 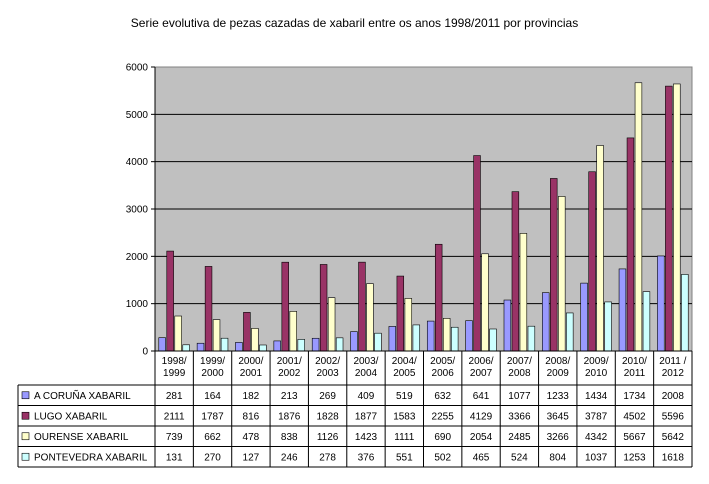 What do you see at coordinates (250, 361) in the screenshot?
I see `x-category-label: 2000/` at bounding box center [250, 361].